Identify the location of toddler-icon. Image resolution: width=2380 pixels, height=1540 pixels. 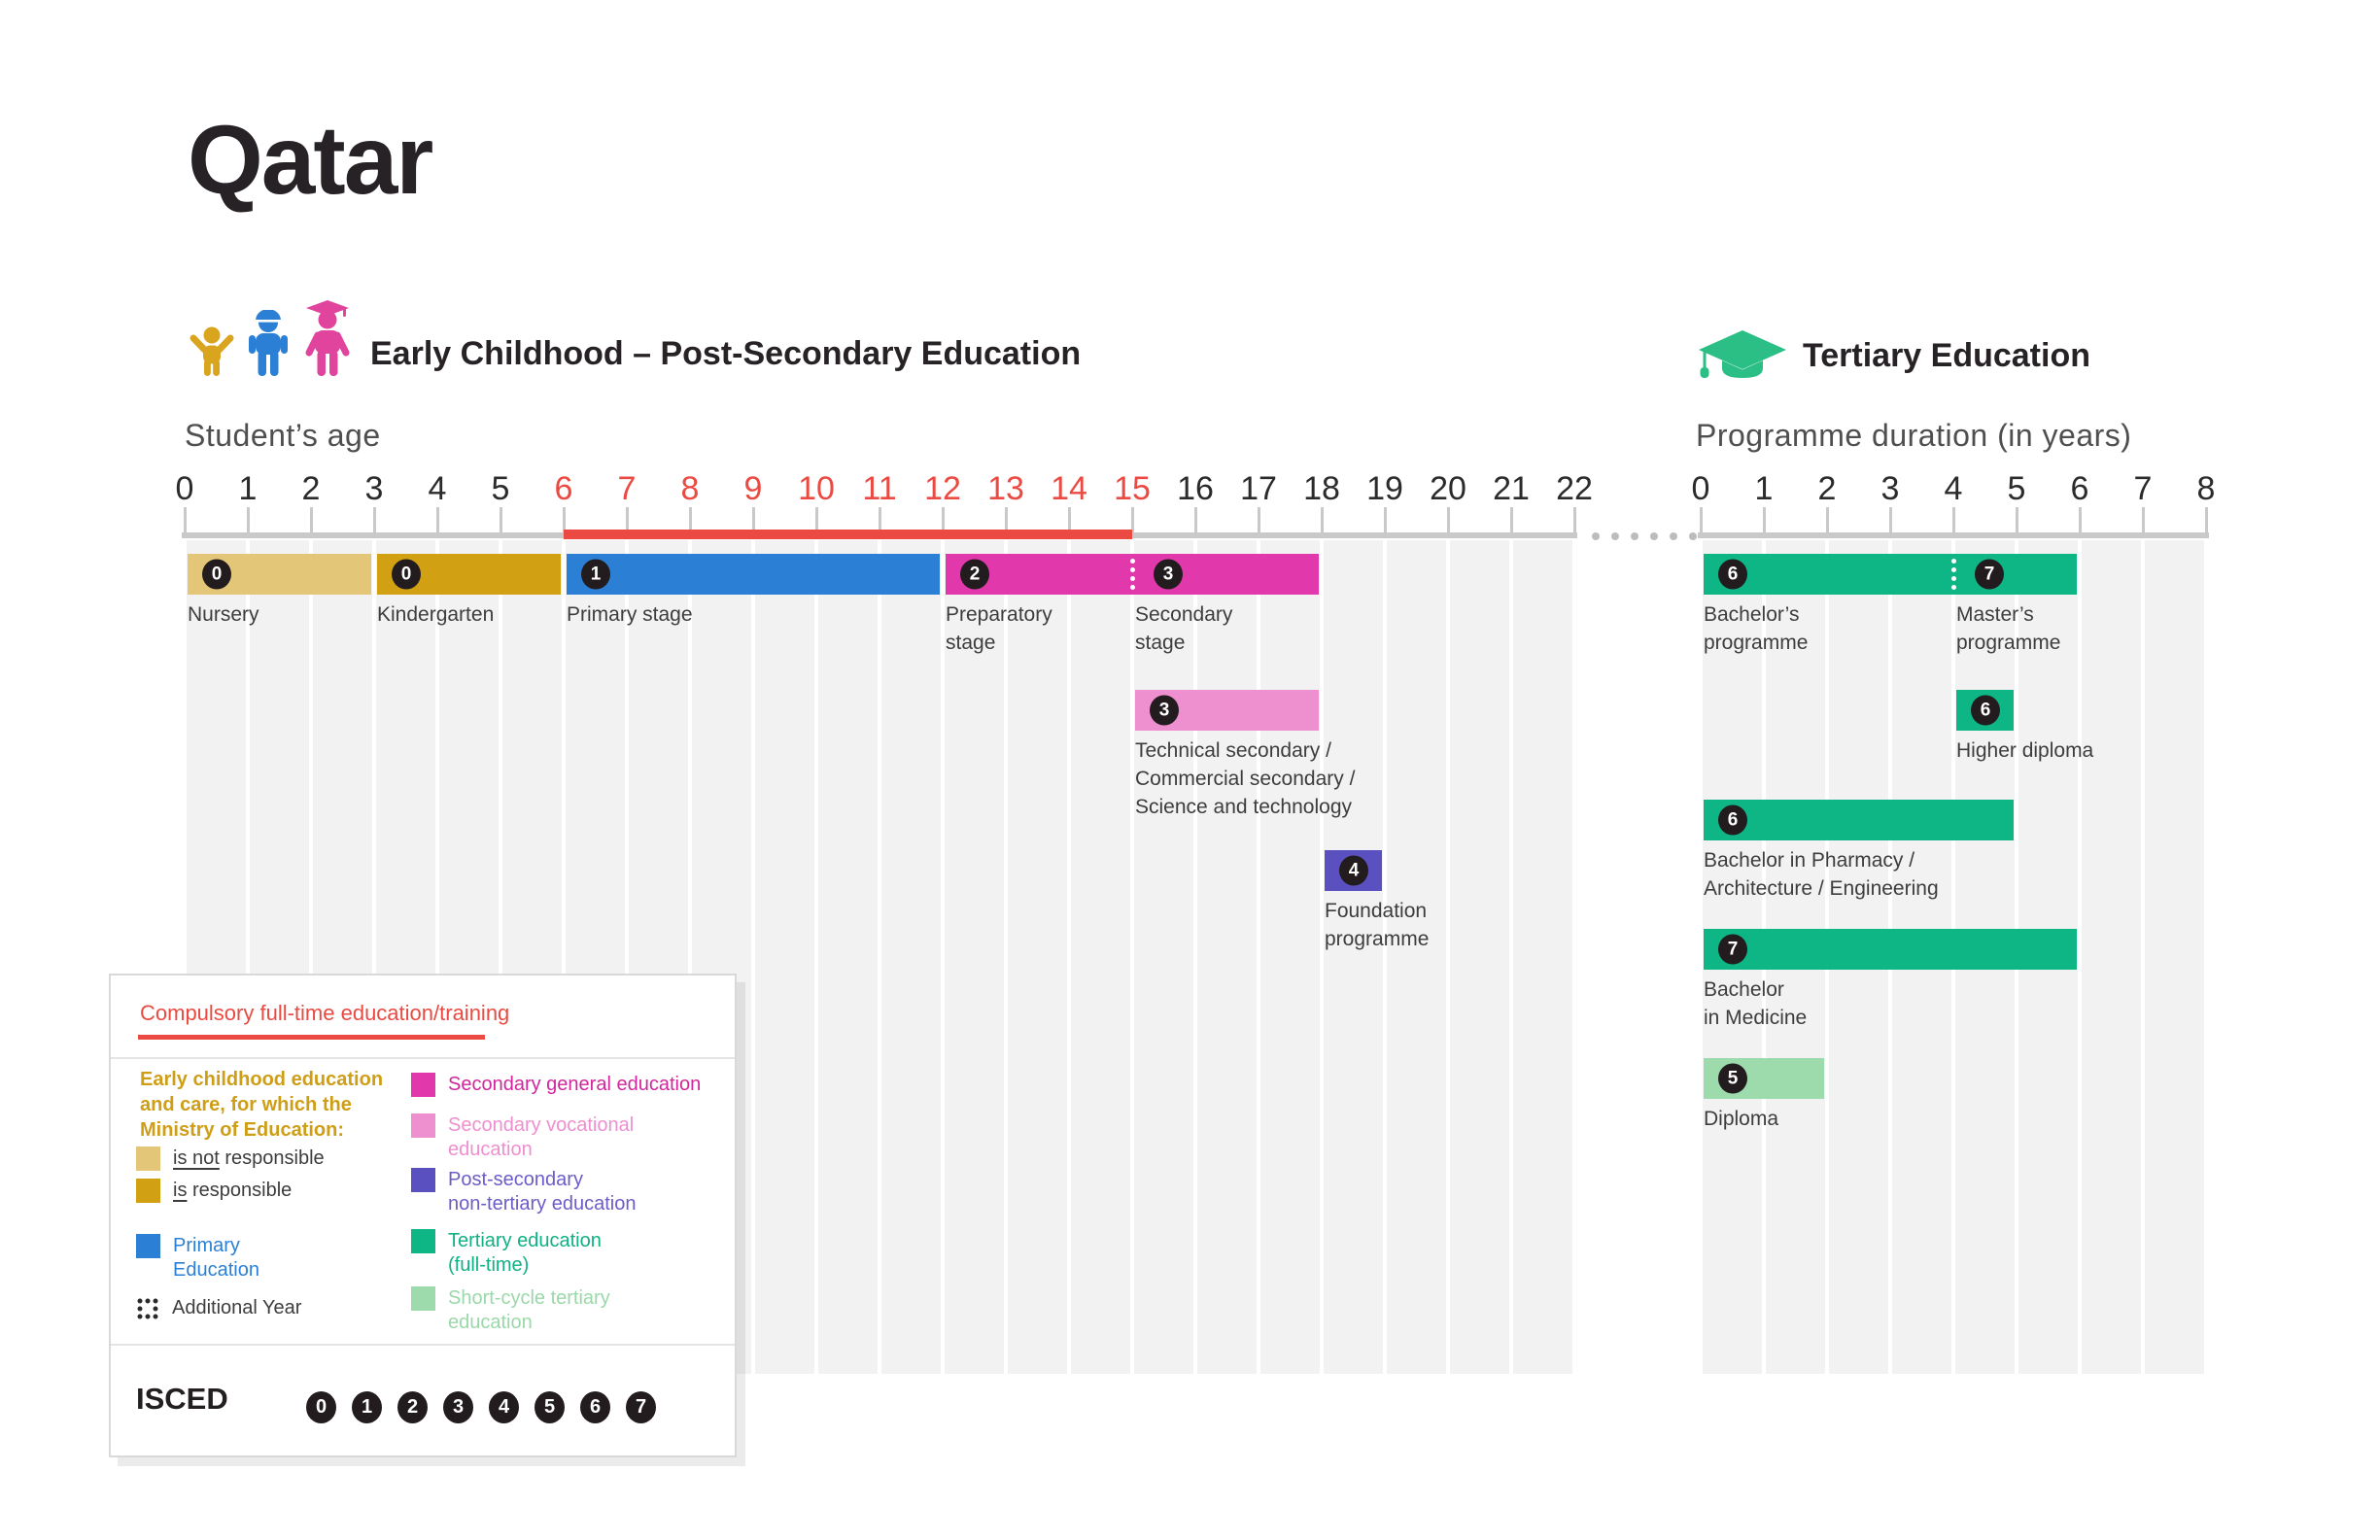
(212, 354).